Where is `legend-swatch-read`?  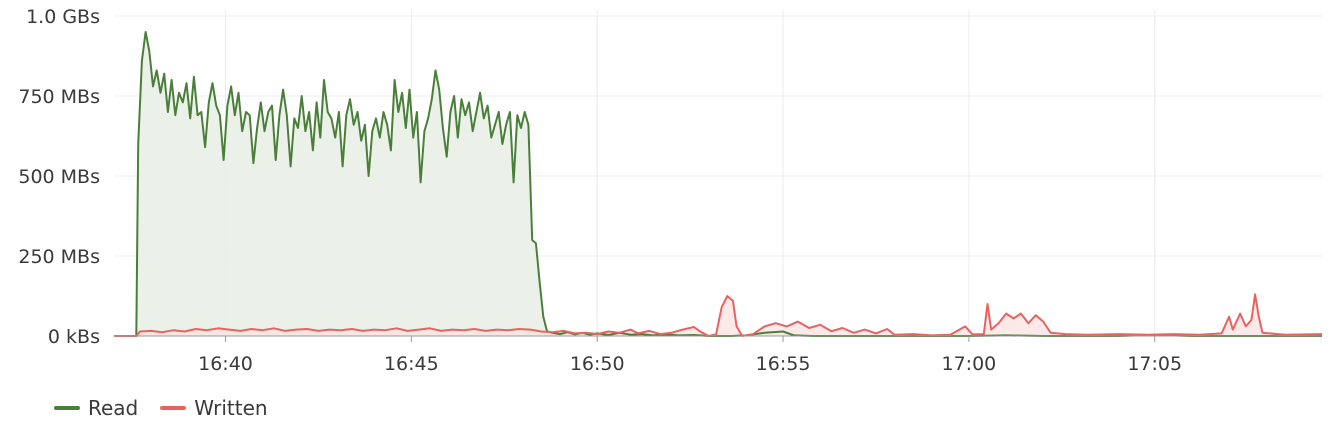 legend-swatch-read is located at coordinates (67, 408).